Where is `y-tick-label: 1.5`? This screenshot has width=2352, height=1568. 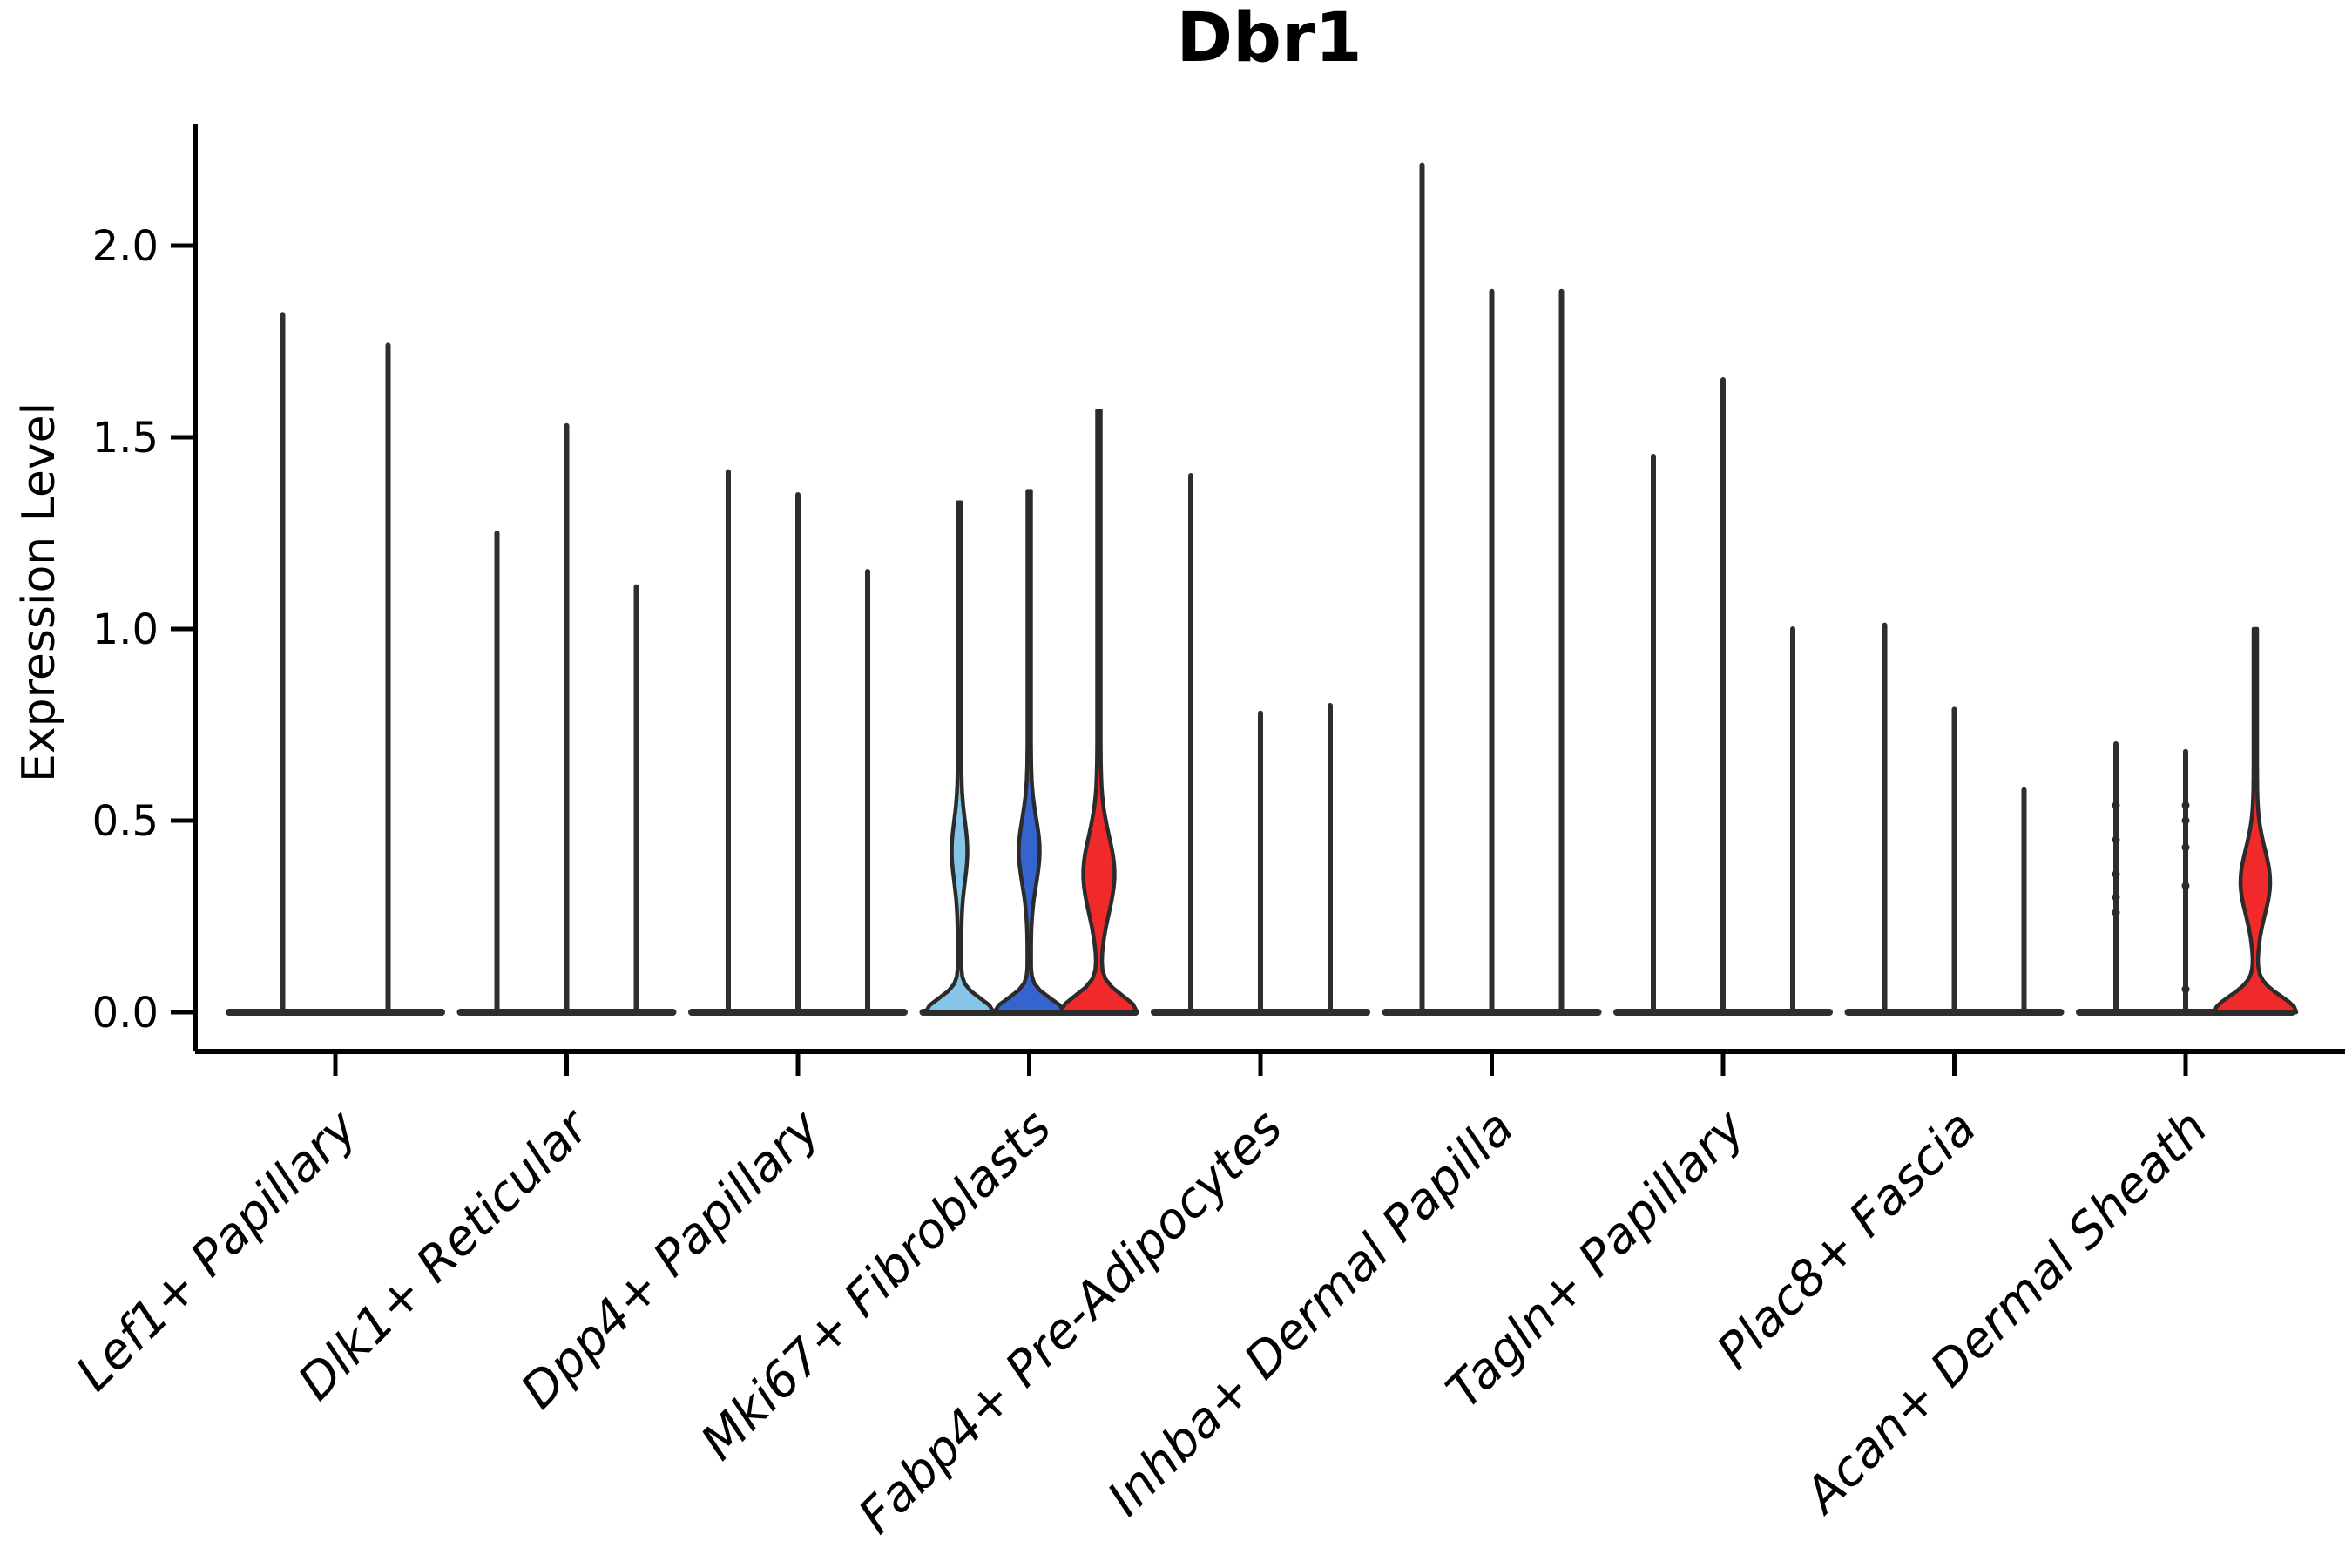 y-tick-label: 1.5 is located at coordinates (125, 438).